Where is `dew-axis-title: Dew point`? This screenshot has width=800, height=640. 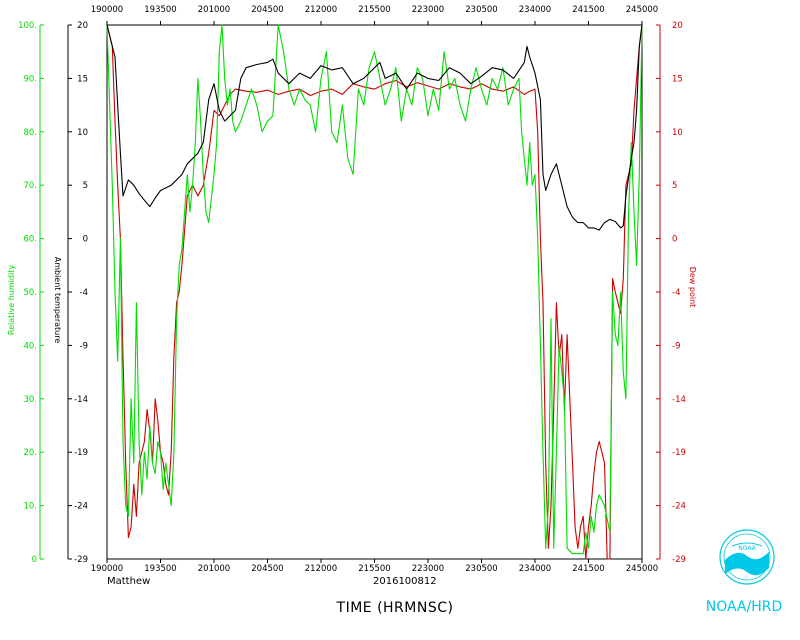
dew-axis-title: Dew point is located at coordinates (692, 287).